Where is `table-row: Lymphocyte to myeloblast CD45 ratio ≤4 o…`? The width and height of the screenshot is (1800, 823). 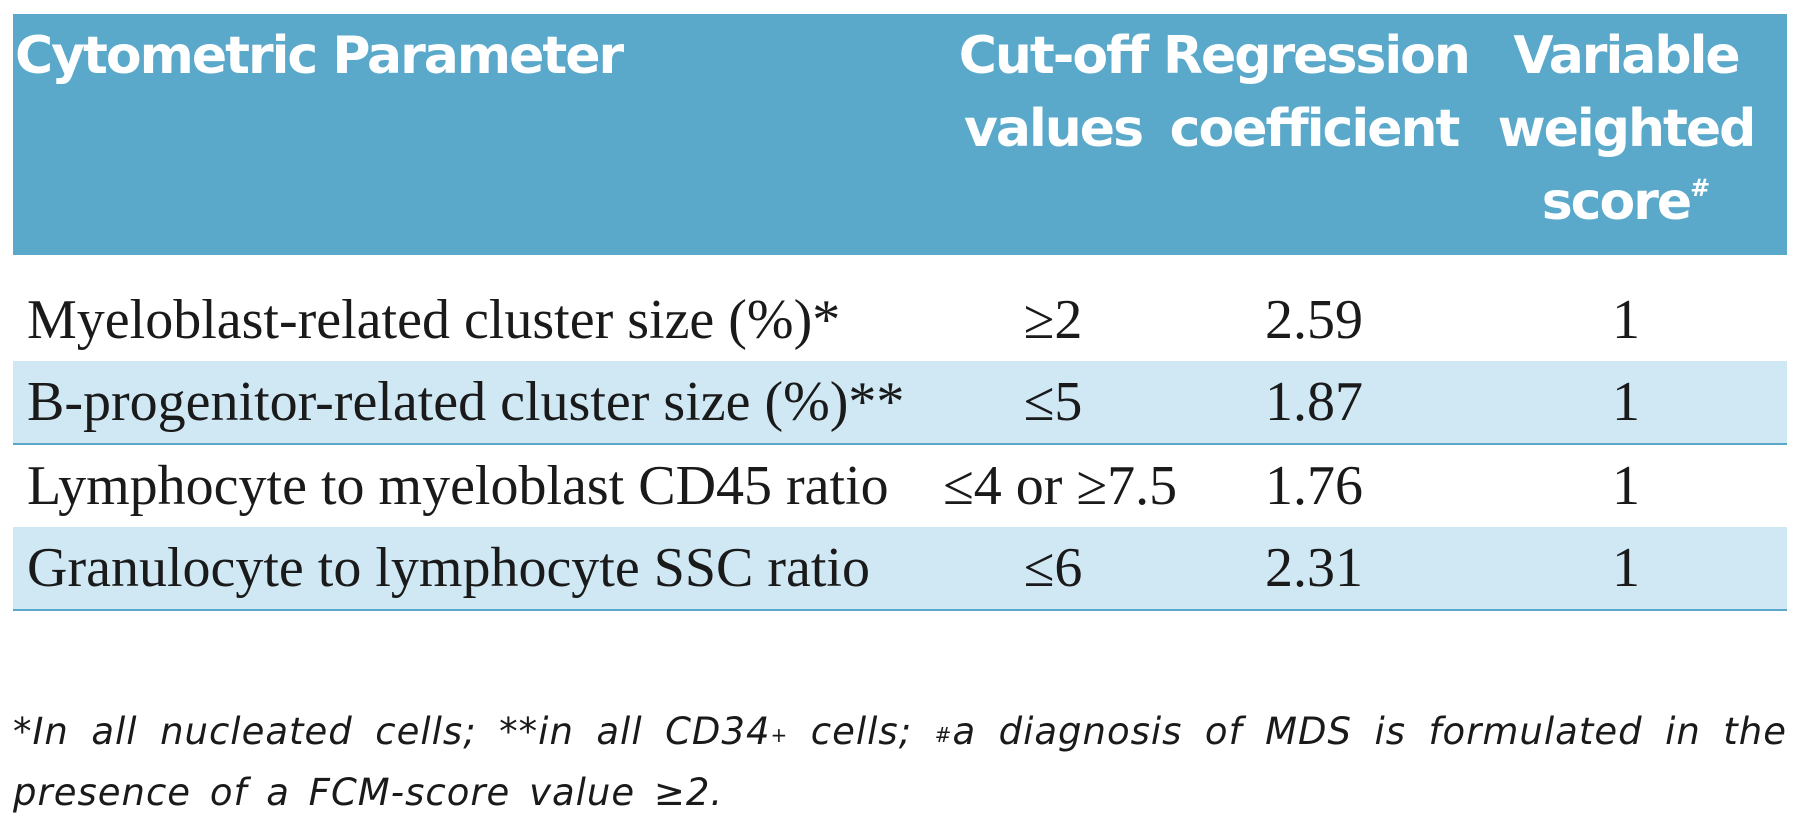 table-row: Lymphocyte to myeloblast CD45 ratio ≤4 o… is located at coordinates (900, 485).